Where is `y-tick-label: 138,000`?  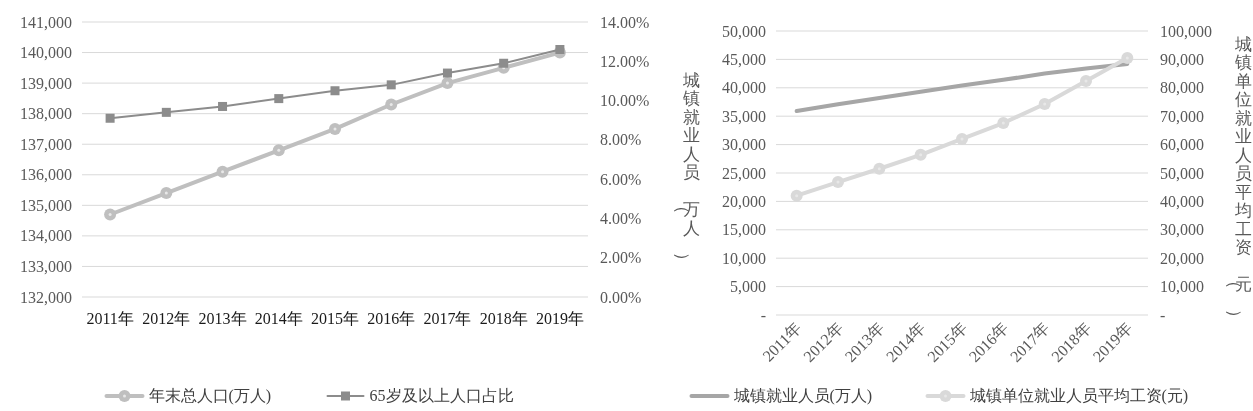
y-tick-label: 138,000 is located at coordinates (46, 114).